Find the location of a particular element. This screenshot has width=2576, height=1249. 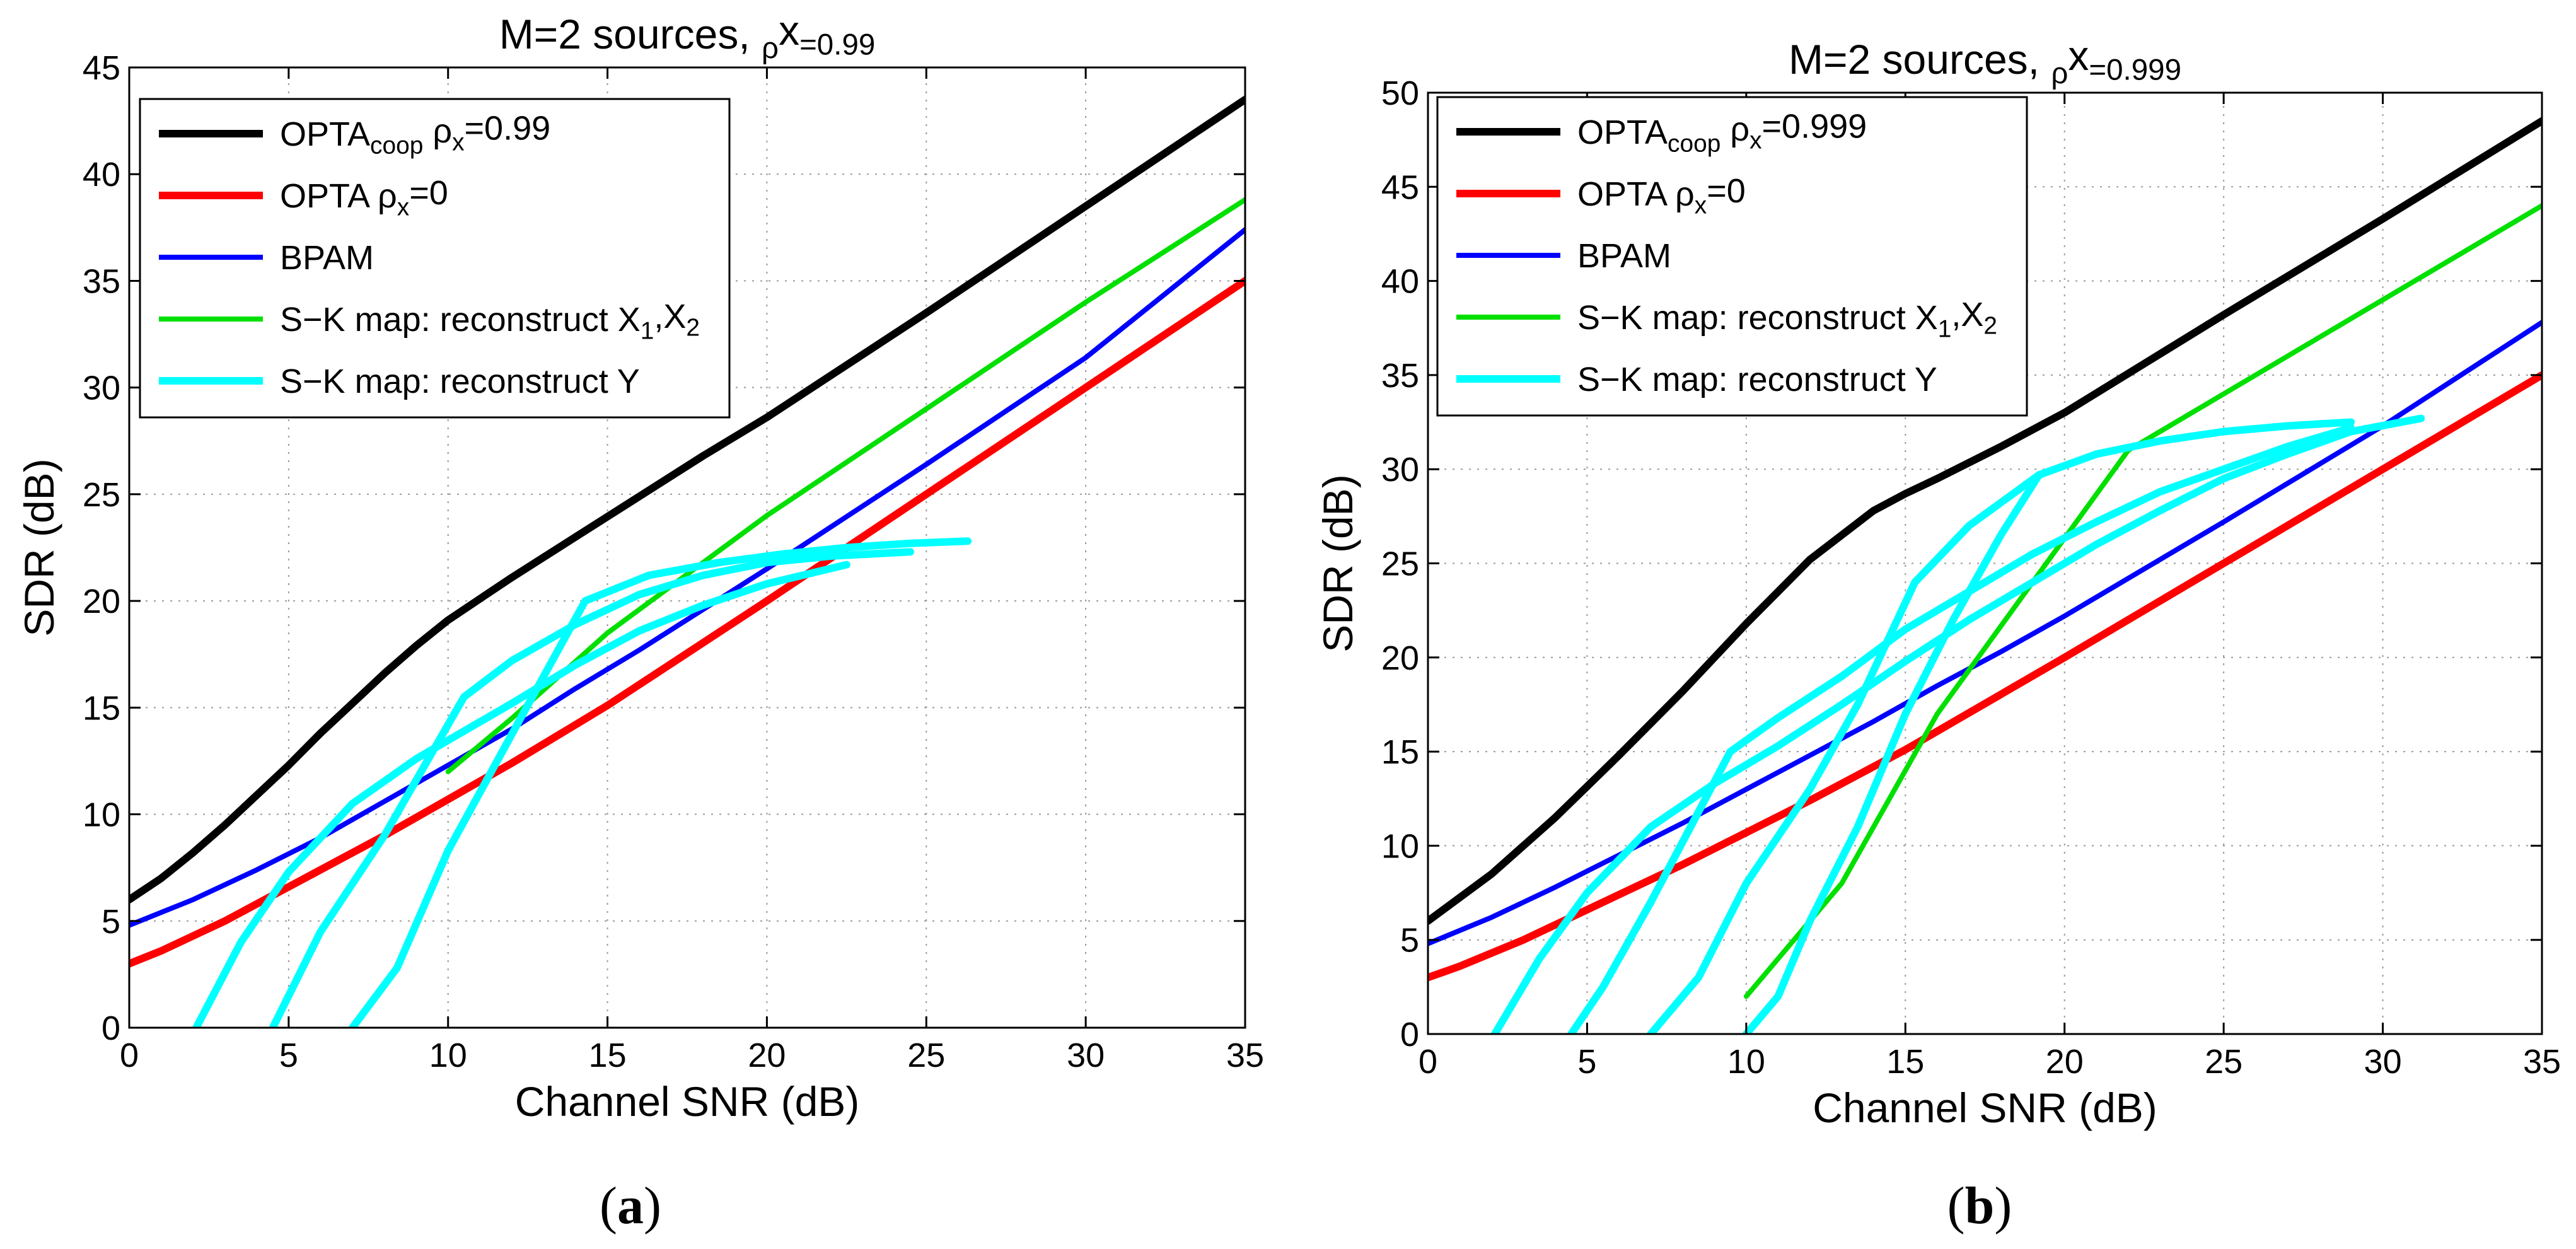

chart-title: M=2 sources, ρx=0.99 is located at coordinates (687, 36).